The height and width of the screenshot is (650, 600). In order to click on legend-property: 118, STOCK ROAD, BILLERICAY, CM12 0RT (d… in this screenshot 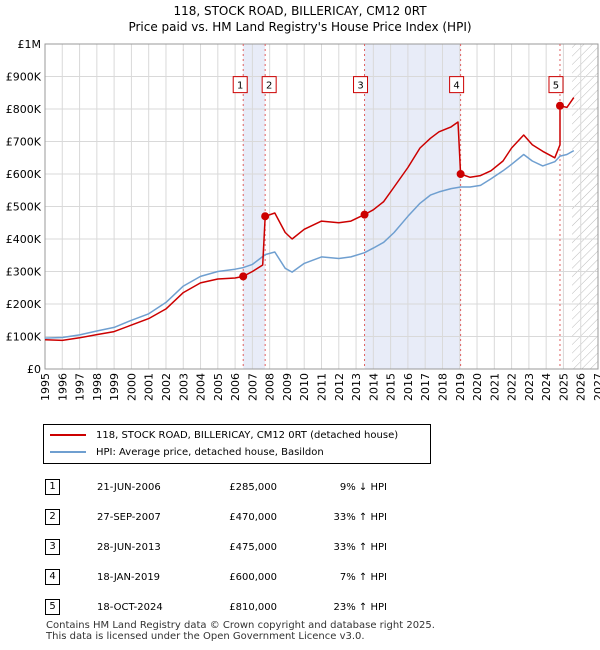, I will do `click(224, 435)`.